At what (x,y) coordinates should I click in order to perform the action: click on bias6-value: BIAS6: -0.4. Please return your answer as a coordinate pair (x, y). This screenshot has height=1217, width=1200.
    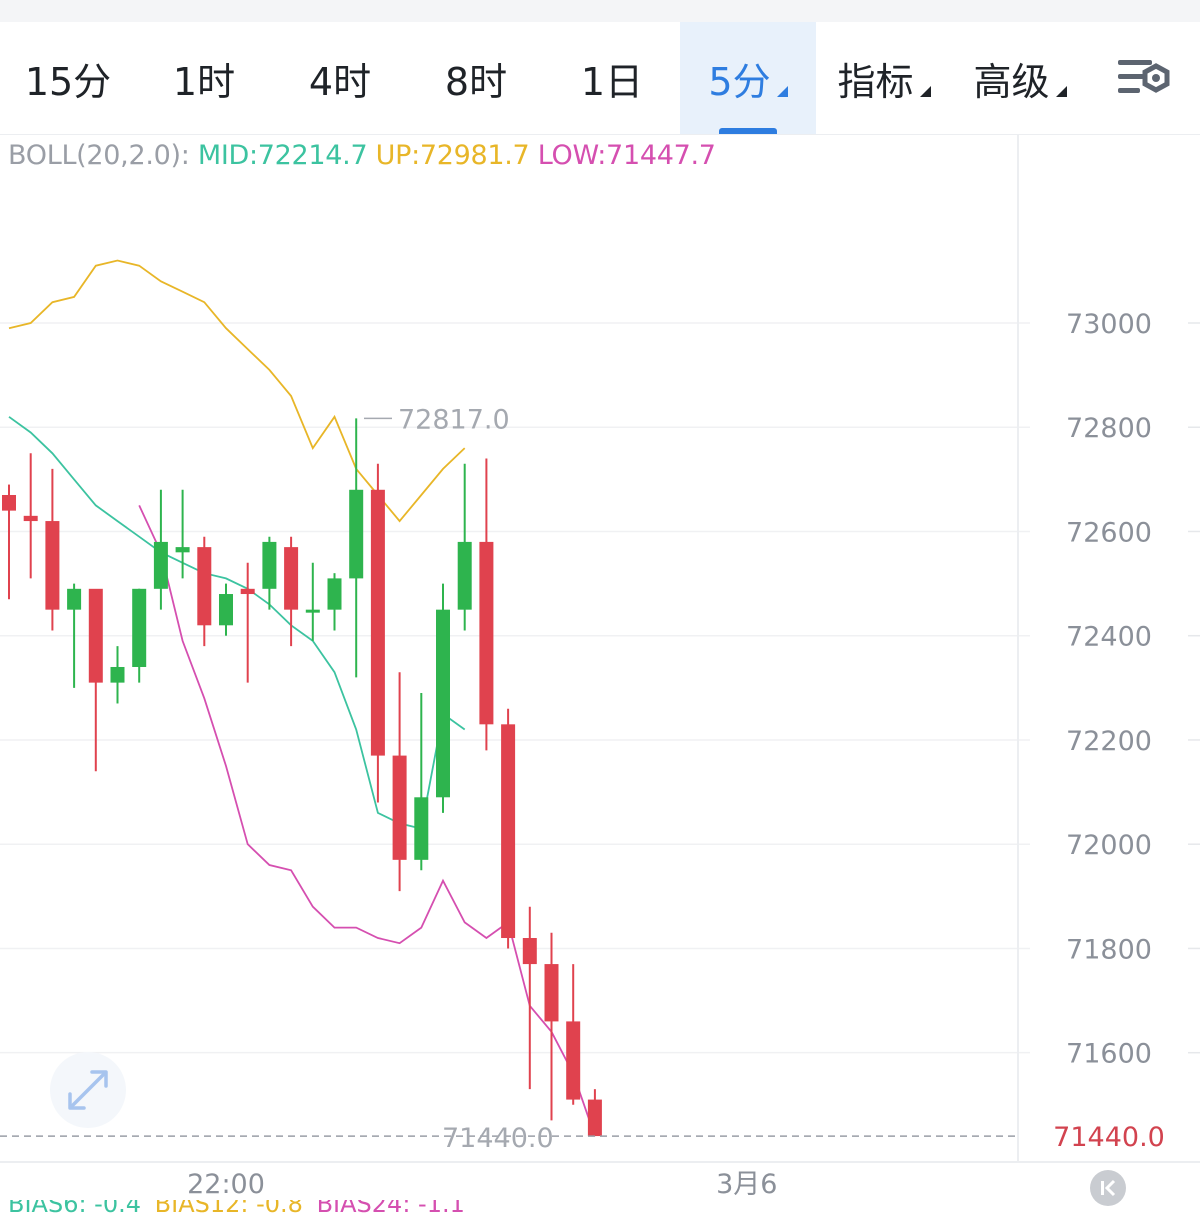
    Looking at the image, I should click on (75, 1208).